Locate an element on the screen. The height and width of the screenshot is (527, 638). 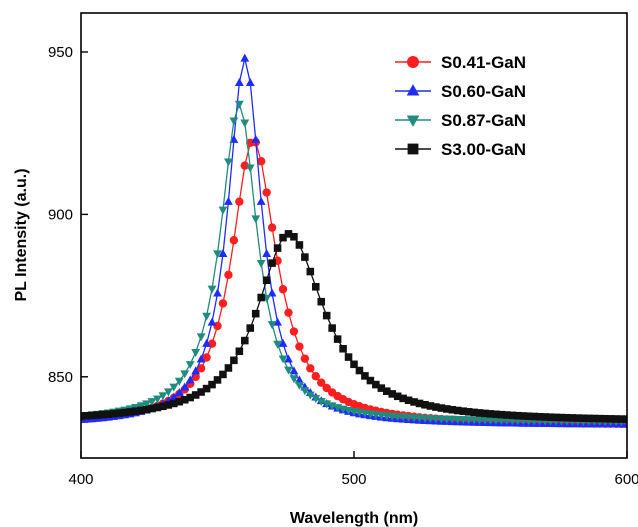
legend-label: S0.60-GaN is located at coordinates (483, 91).